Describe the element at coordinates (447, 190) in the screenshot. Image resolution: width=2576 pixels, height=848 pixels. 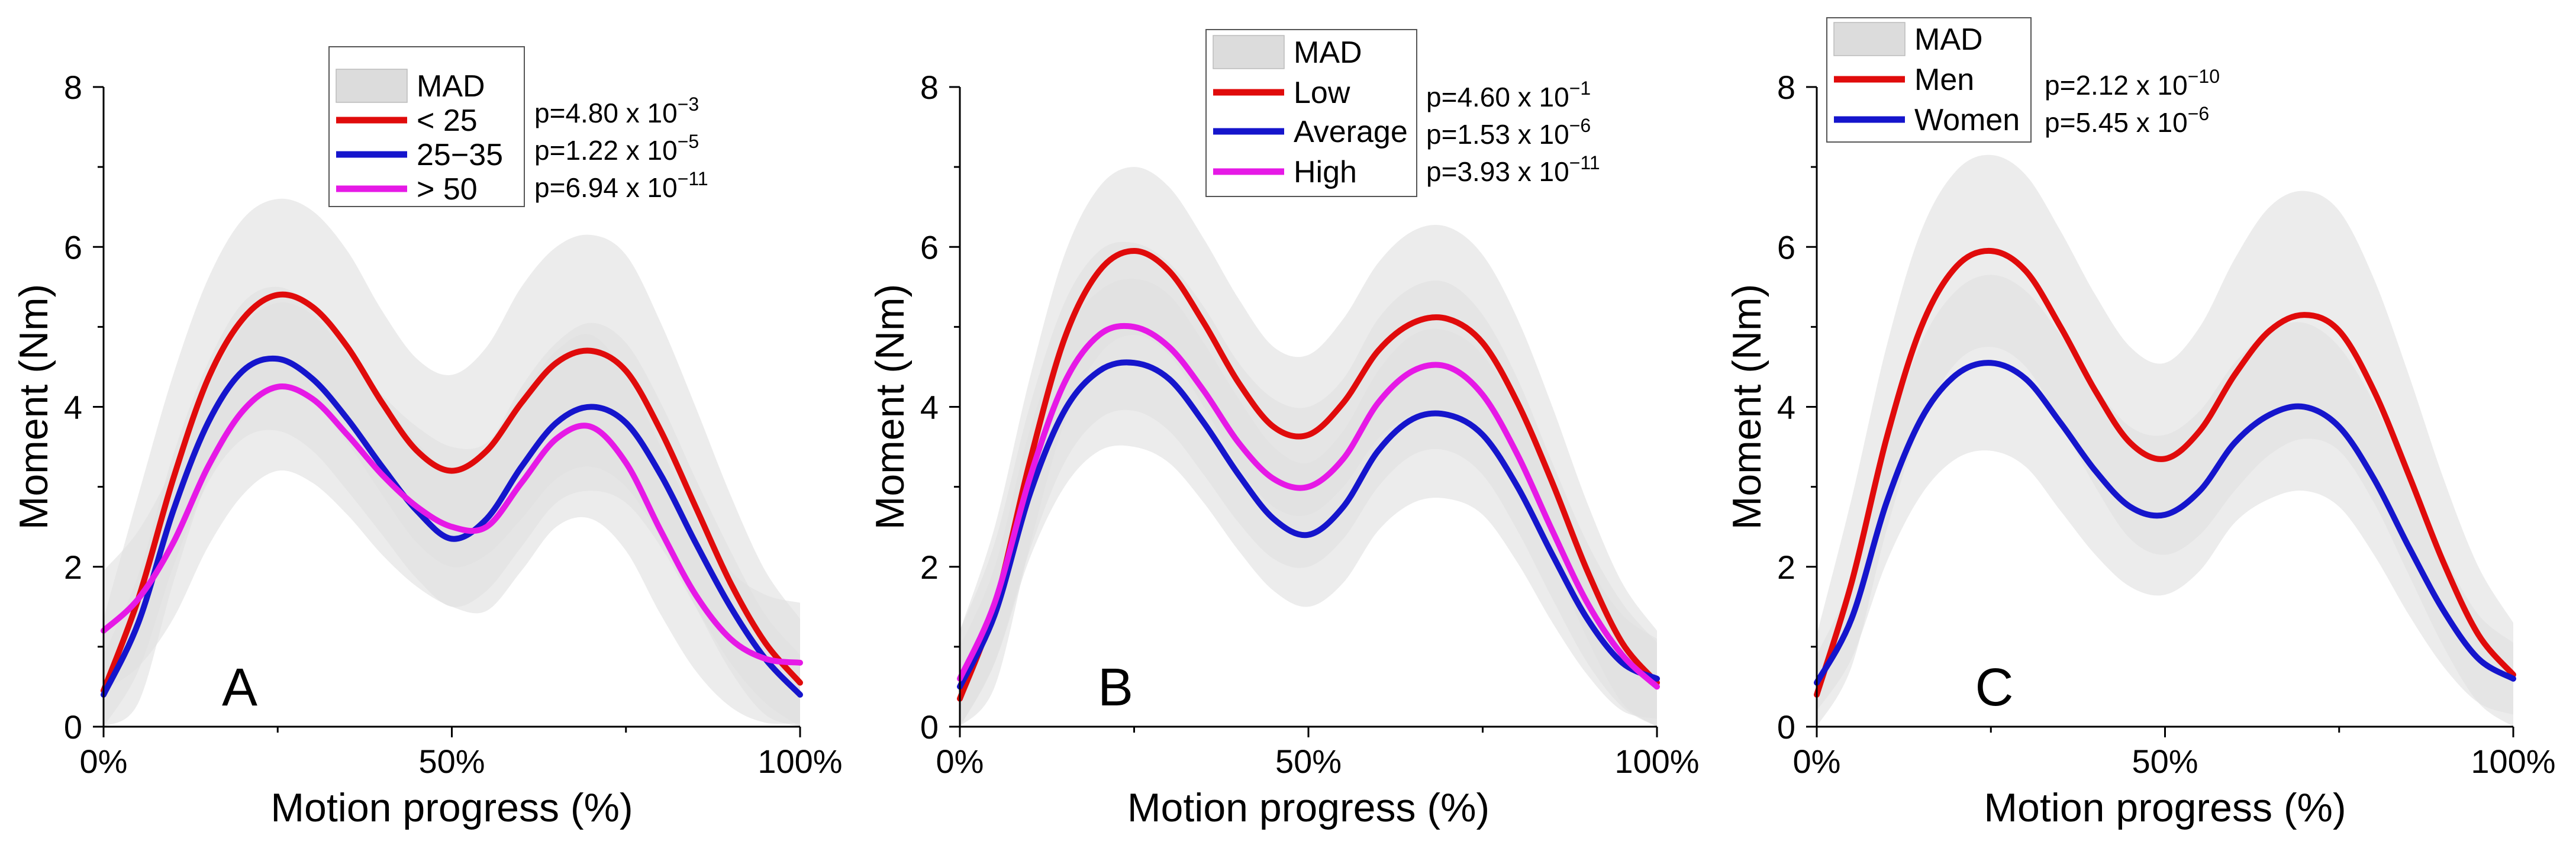
I see `legend-label-3: > 50` at that location.